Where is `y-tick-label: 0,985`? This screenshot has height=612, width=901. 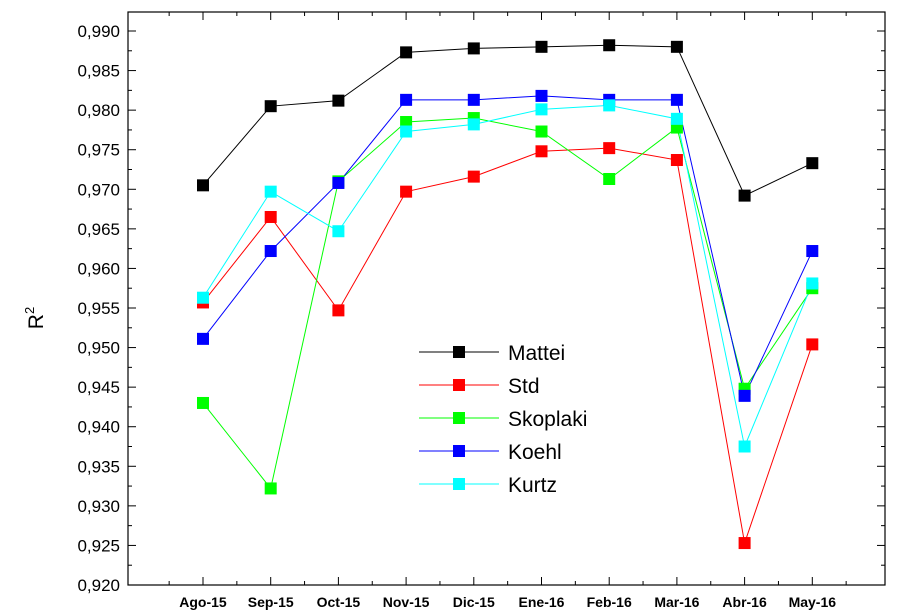
y-tick-label: 0,985 is located at coordinates (98, 71).